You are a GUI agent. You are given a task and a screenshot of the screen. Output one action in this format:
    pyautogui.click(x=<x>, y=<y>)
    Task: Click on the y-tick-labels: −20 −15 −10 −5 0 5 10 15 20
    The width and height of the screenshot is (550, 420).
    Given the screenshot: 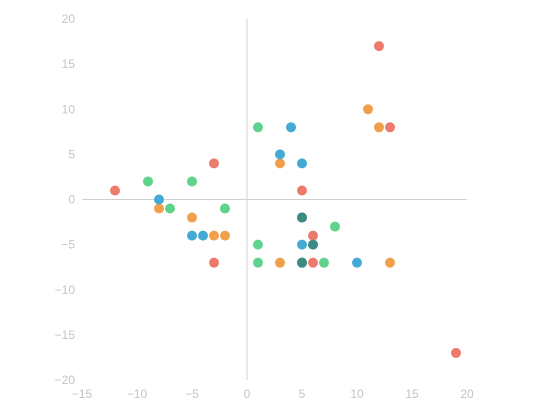 What is the action you would take?
    pyautogui.click(x=65, y=199)
    